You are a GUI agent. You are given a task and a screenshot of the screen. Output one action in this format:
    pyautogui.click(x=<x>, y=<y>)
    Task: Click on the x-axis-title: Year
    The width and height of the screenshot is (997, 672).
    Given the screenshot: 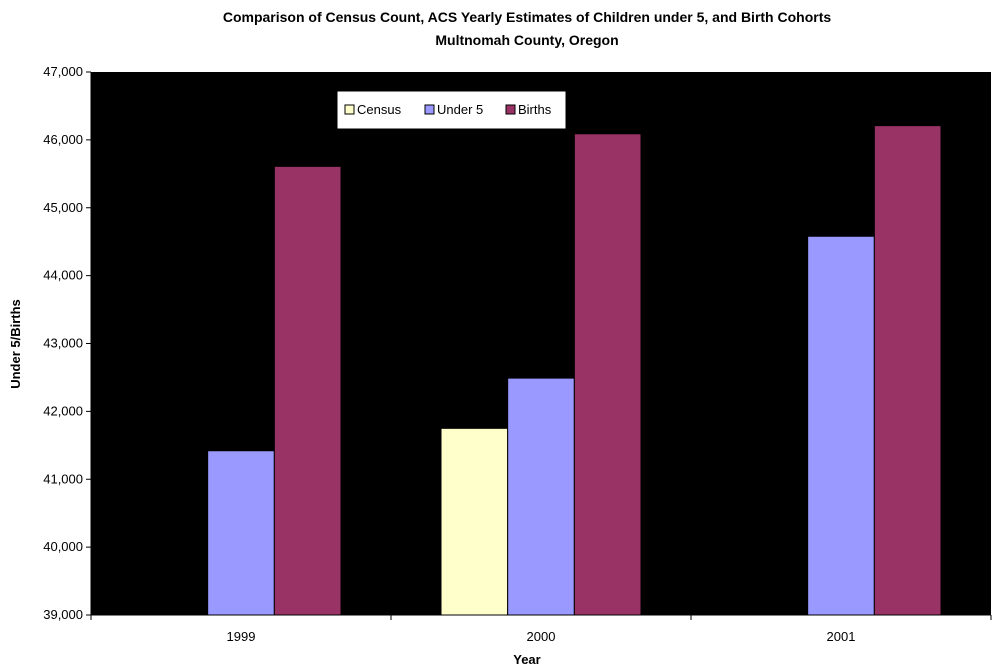 What is the action you would take?
    pyautogui.click(x=526, y=659)
    